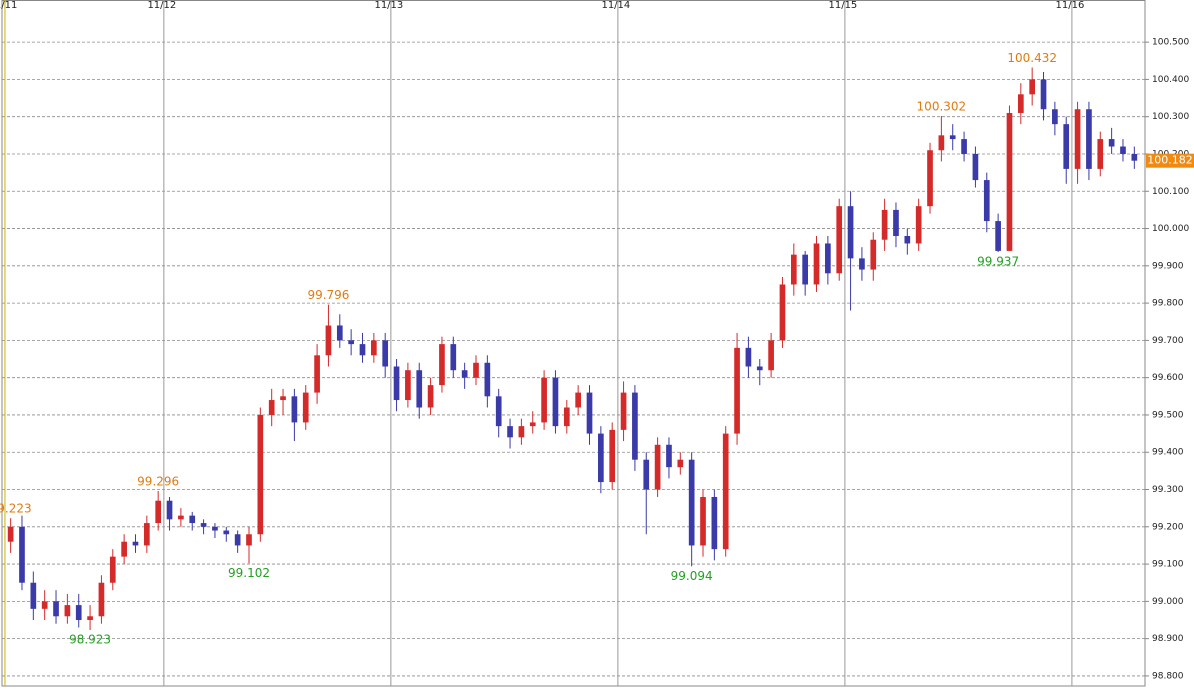 The image size is (1194, 689). What do you see at coordinates (1168, 415) in the screenshot?
I see `y-tick-label: 99.500` at bounding box center [1168, 415].